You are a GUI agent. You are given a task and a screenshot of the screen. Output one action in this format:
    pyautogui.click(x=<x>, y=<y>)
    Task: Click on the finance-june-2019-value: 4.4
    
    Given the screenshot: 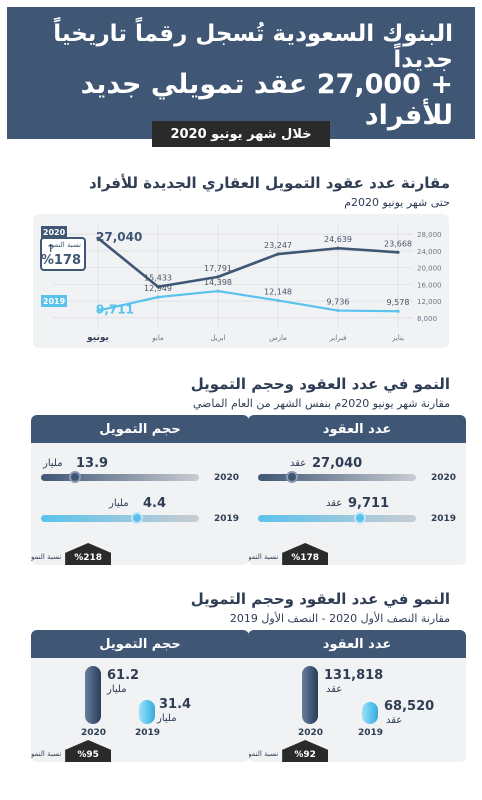 What is the action you would take?
    pyautogui.click(x=155, y=503)
    